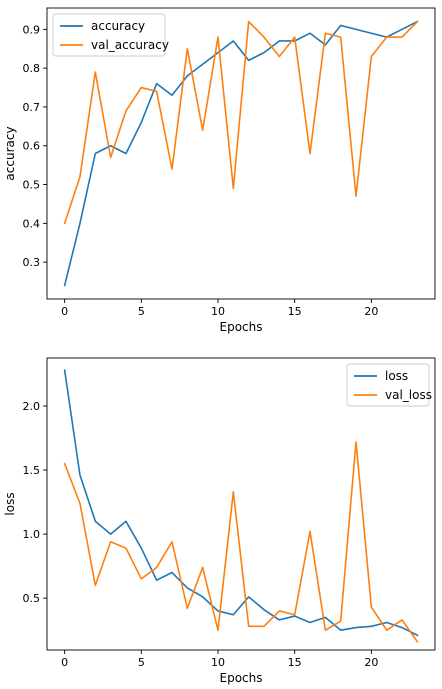 Image resolution: width=442 pixels, height=689 pixels. I want to click on loss-chart-x-tick-label: 5, so click(141, 662).